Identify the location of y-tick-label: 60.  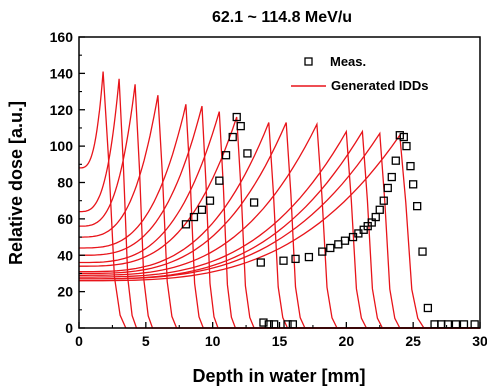
(65, 219).